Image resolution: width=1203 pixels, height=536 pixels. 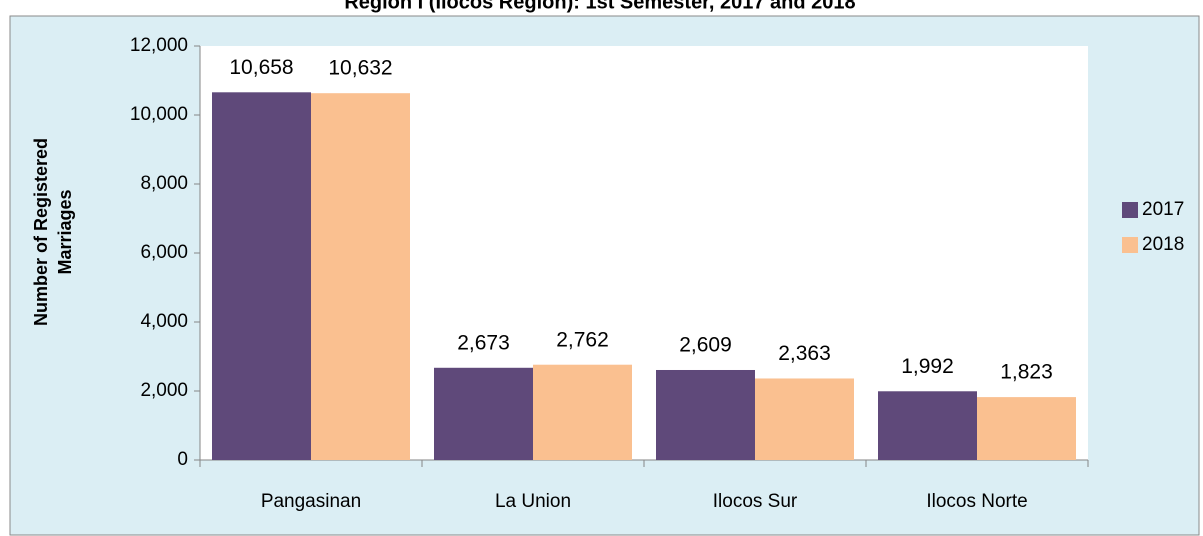 What do you see at coordinates (1026, 372) in the screenshot?
I see `data-label: 1,823` at bounding box center [1026, 372].